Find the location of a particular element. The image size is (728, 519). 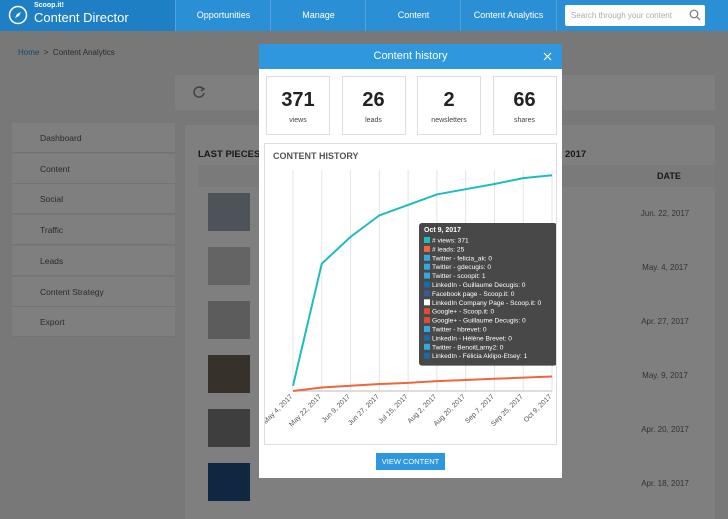

stat-value: 26 is located at coordinates (373, 100).